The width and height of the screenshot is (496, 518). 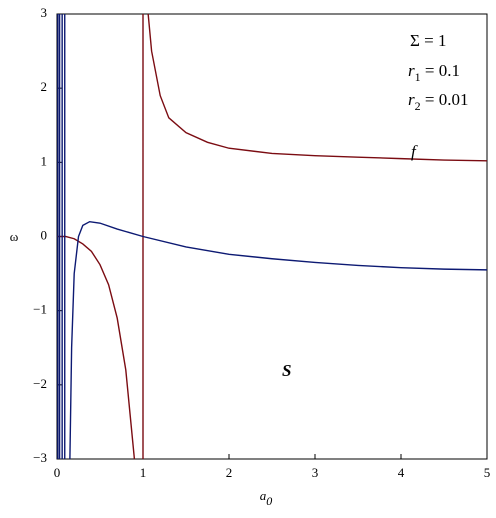 What do you see at coordinates (57, 472) in the screenshot?
I see `x-tick-label: 0` at bounding box center [57, 472].